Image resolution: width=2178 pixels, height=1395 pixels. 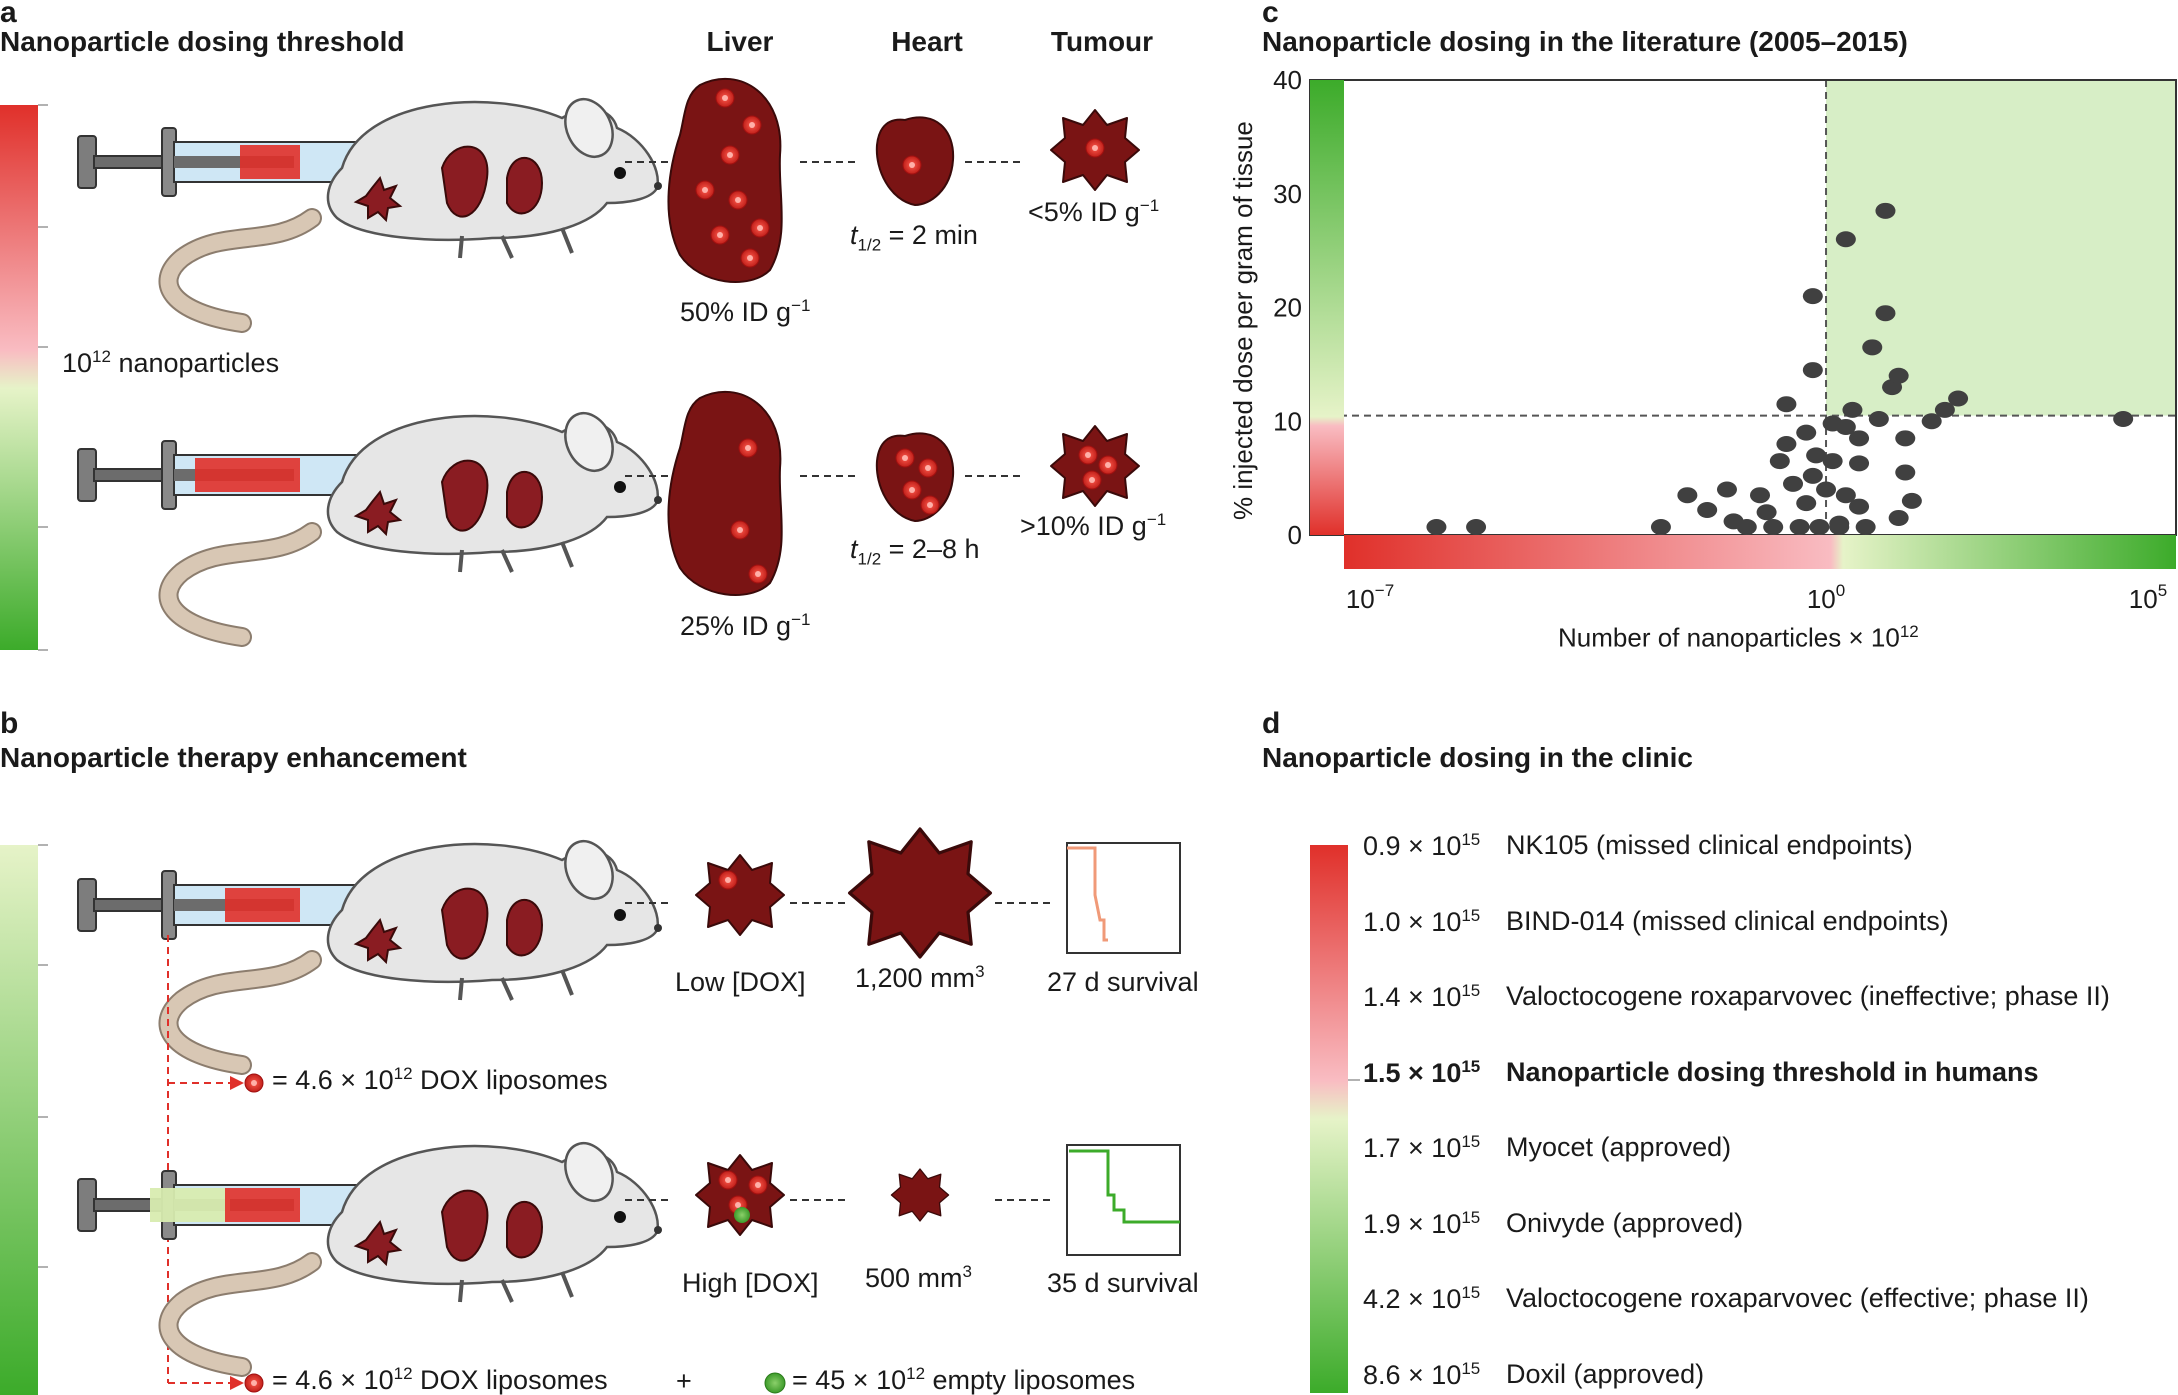 I want to click on y-tick-label: 0, so click(x=1295, y=535).